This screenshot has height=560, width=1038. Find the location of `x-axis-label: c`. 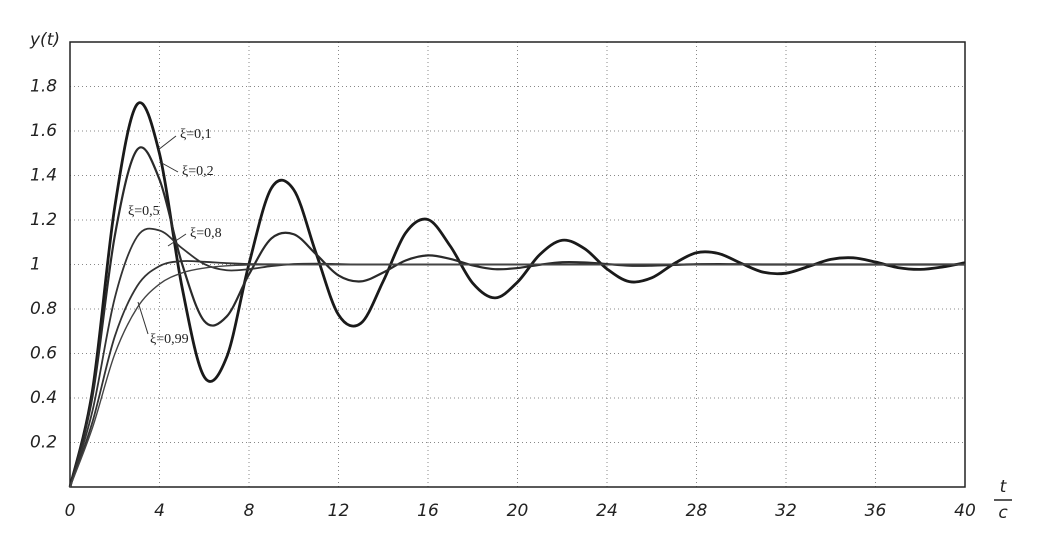

x-axis-label: c is located at coordinates (1003, 513).